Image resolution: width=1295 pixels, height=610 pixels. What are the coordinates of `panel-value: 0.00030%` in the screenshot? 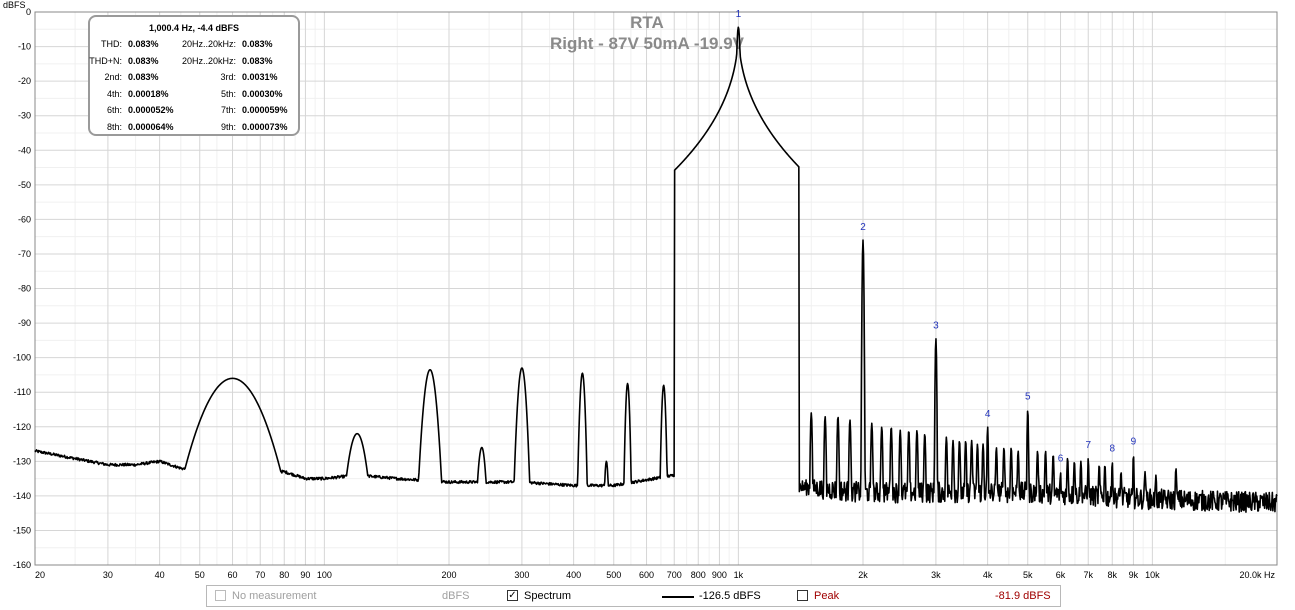 It's located at (262, 93).